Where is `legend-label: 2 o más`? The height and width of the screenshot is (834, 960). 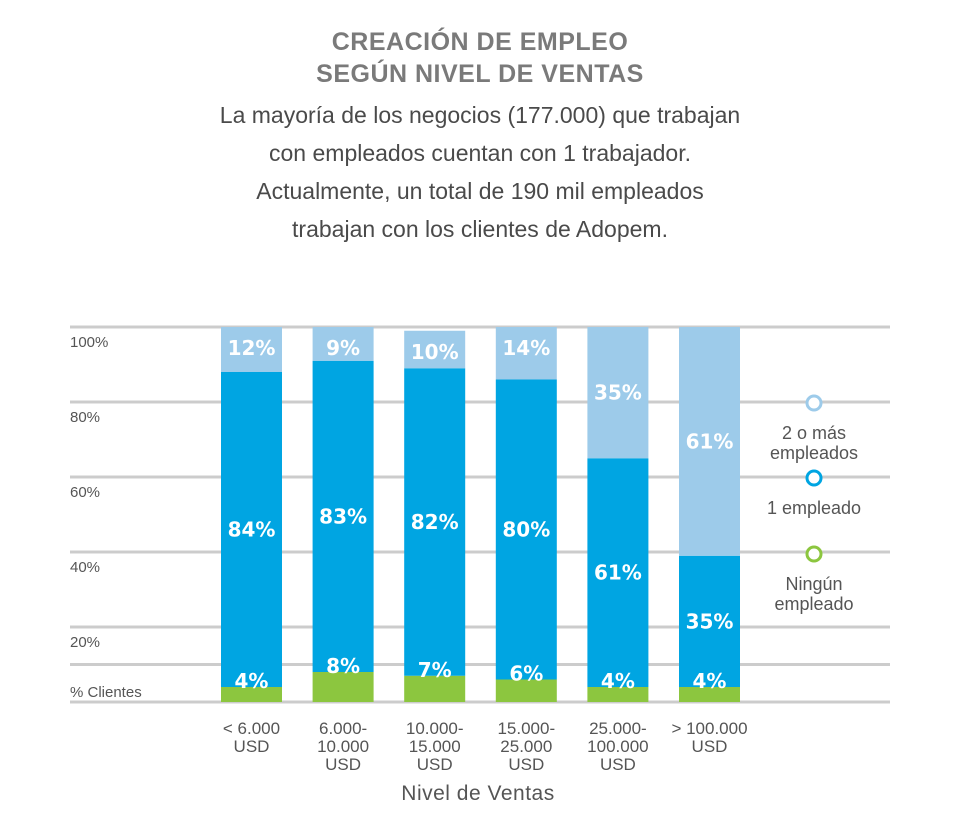 legend-label: 2 o más is located at coordinates (814, 433).